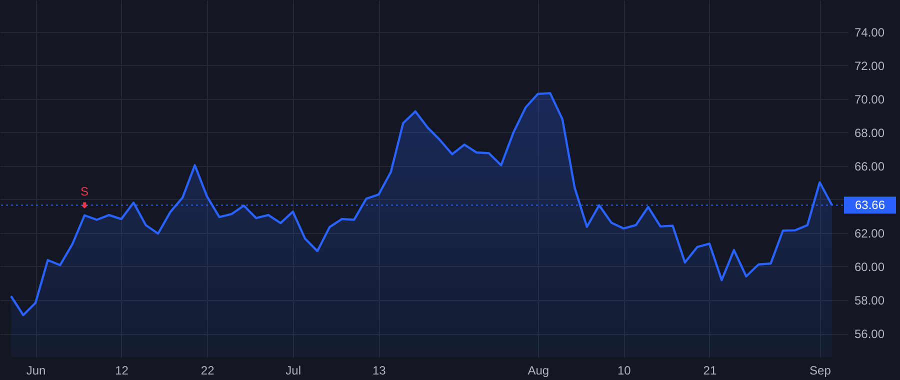 This screenshot has height=380, width=900. I want to click on y-tick-label: 72.00, so click(869, 65).